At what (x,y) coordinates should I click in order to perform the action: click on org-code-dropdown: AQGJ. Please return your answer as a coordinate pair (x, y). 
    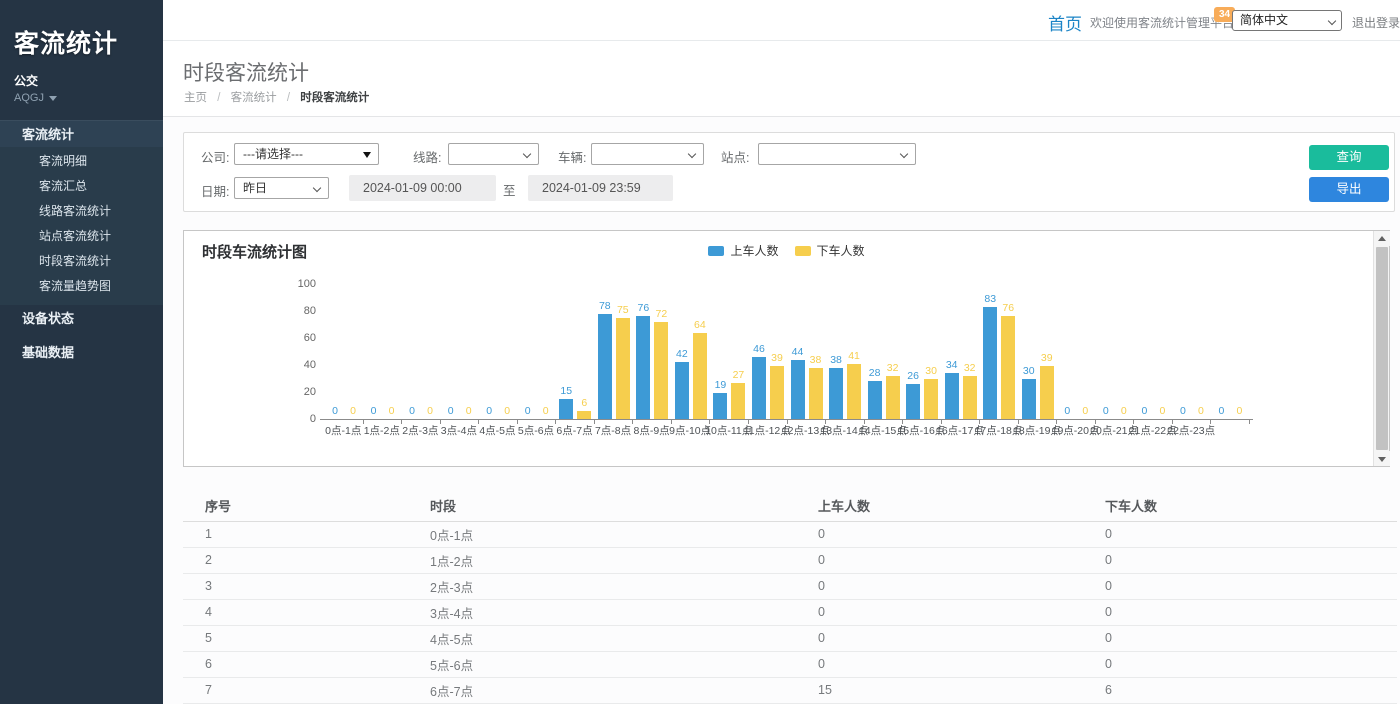
    Looking at the image, I should click on (84, 98).